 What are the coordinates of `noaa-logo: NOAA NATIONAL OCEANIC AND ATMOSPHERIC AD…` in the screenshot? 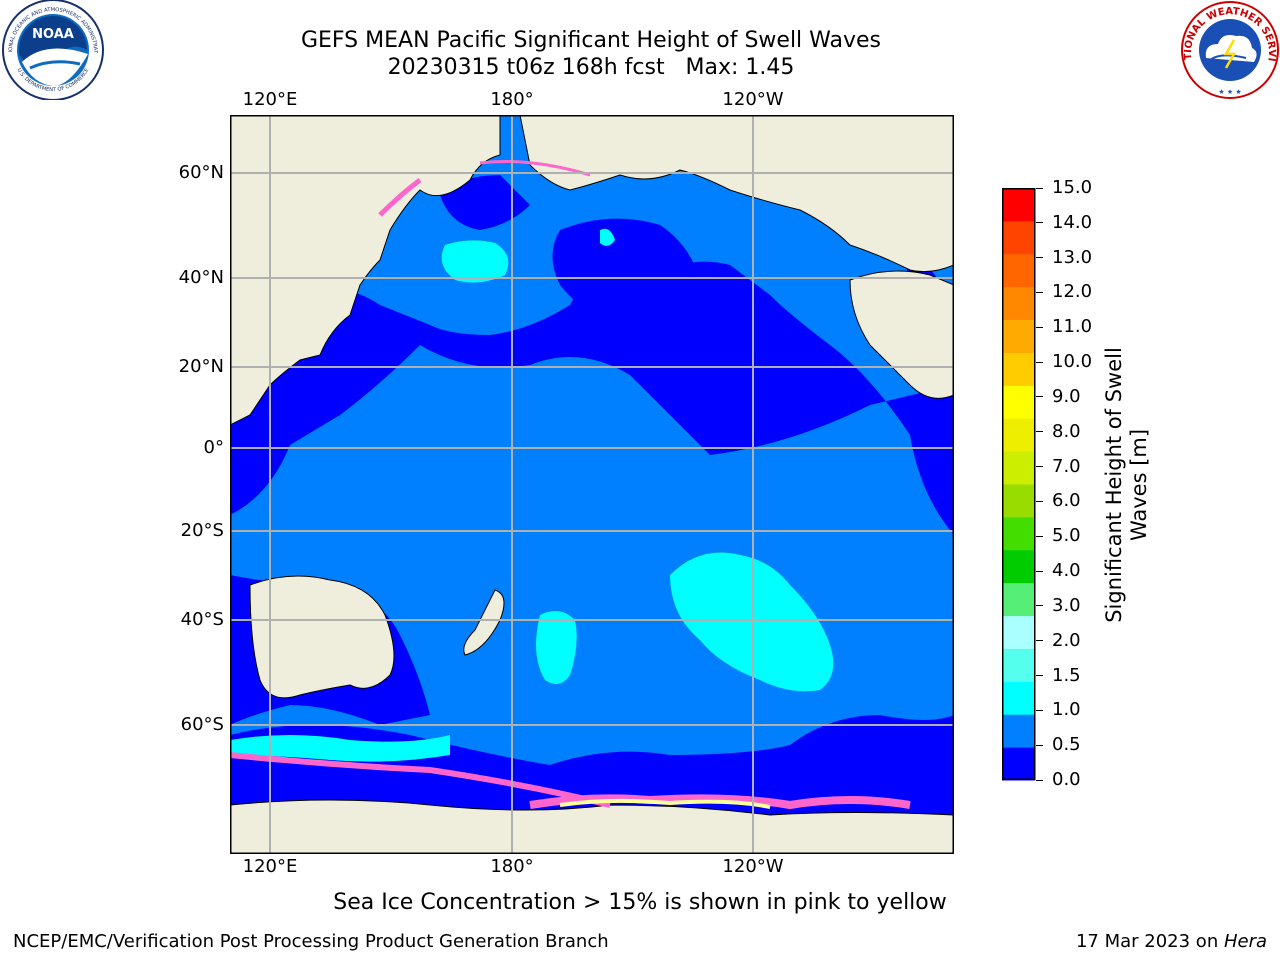 It's located at (52, 50).